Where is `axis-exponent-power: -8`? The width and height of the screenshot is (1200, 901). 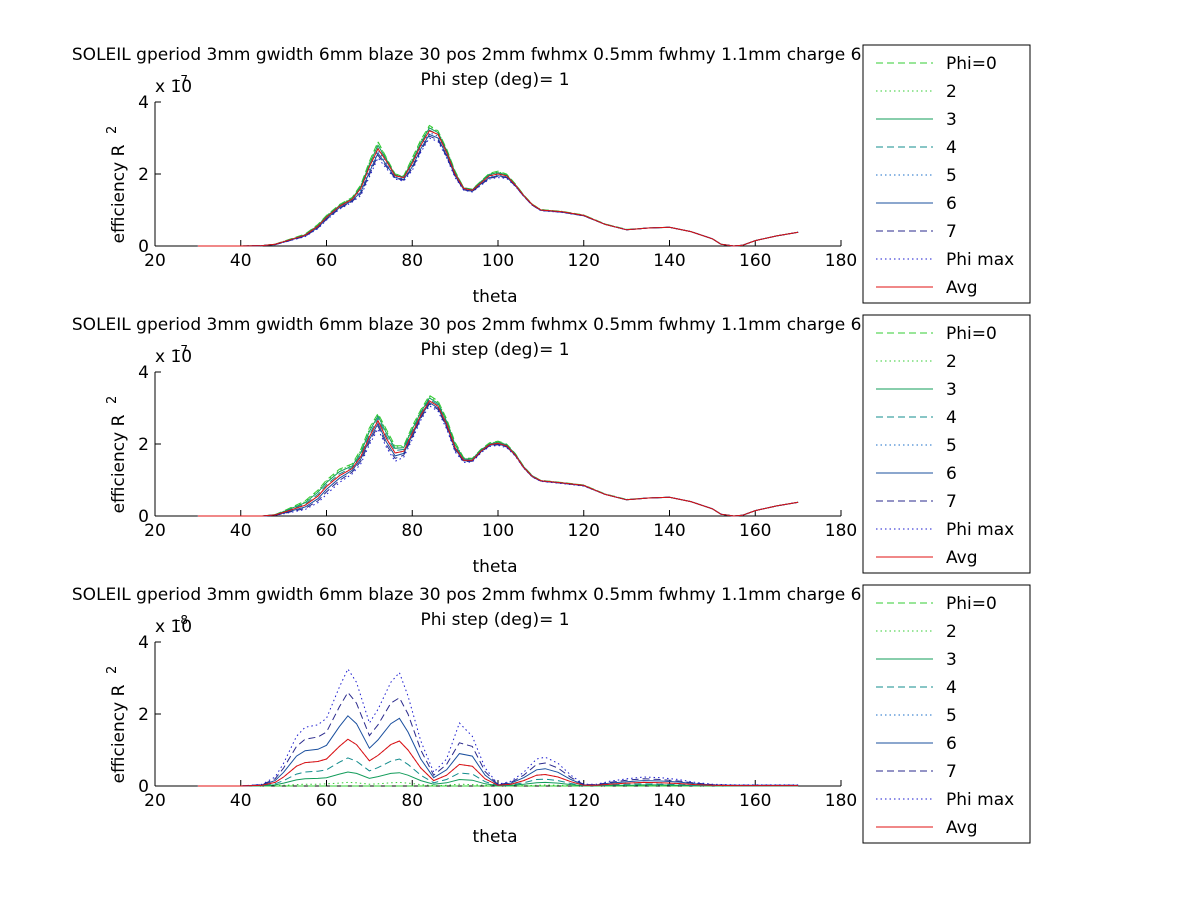
axis-exponent-power: -8 is located at coordinates (182, 620).